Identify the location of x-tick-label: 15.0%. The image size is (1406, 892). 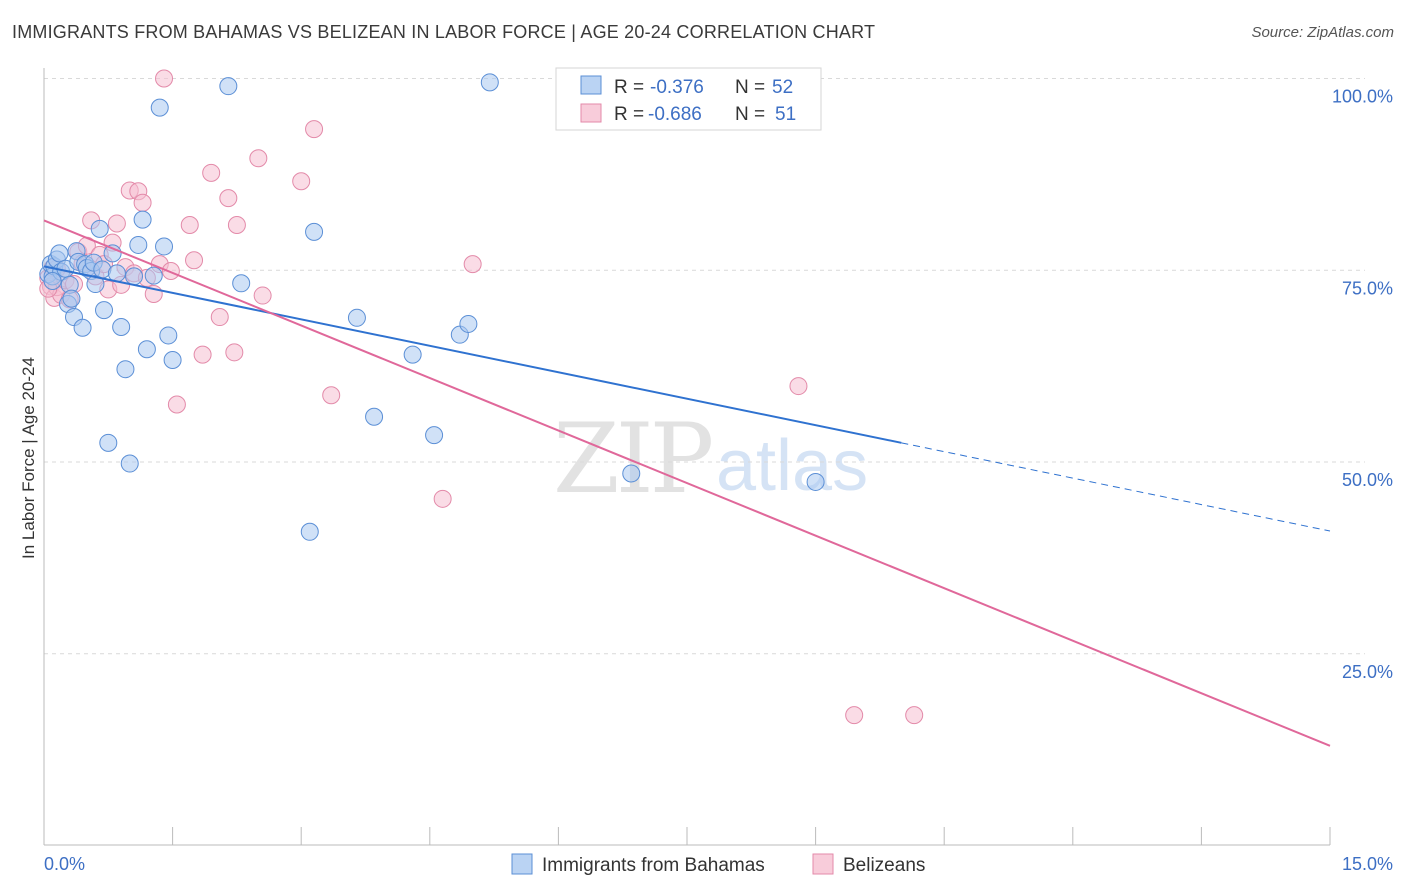
(1367, 864).